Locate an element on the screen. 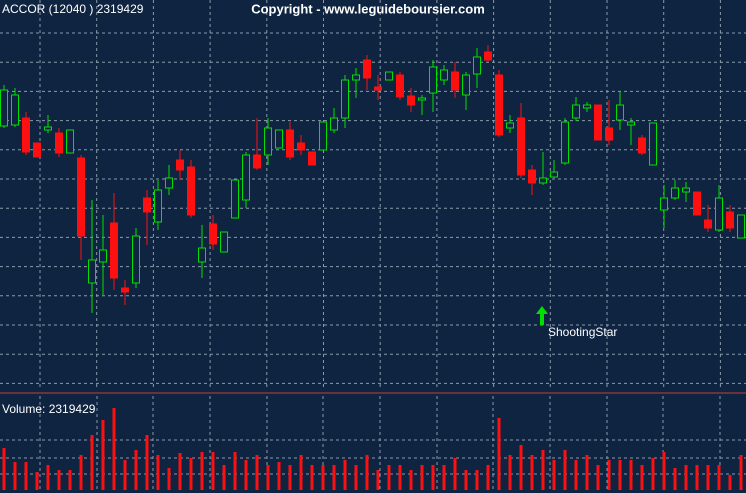 The height and width of the screenshot is (493, 746). volume-label: Volume: 2319429 is located at coordinates (49, 409).